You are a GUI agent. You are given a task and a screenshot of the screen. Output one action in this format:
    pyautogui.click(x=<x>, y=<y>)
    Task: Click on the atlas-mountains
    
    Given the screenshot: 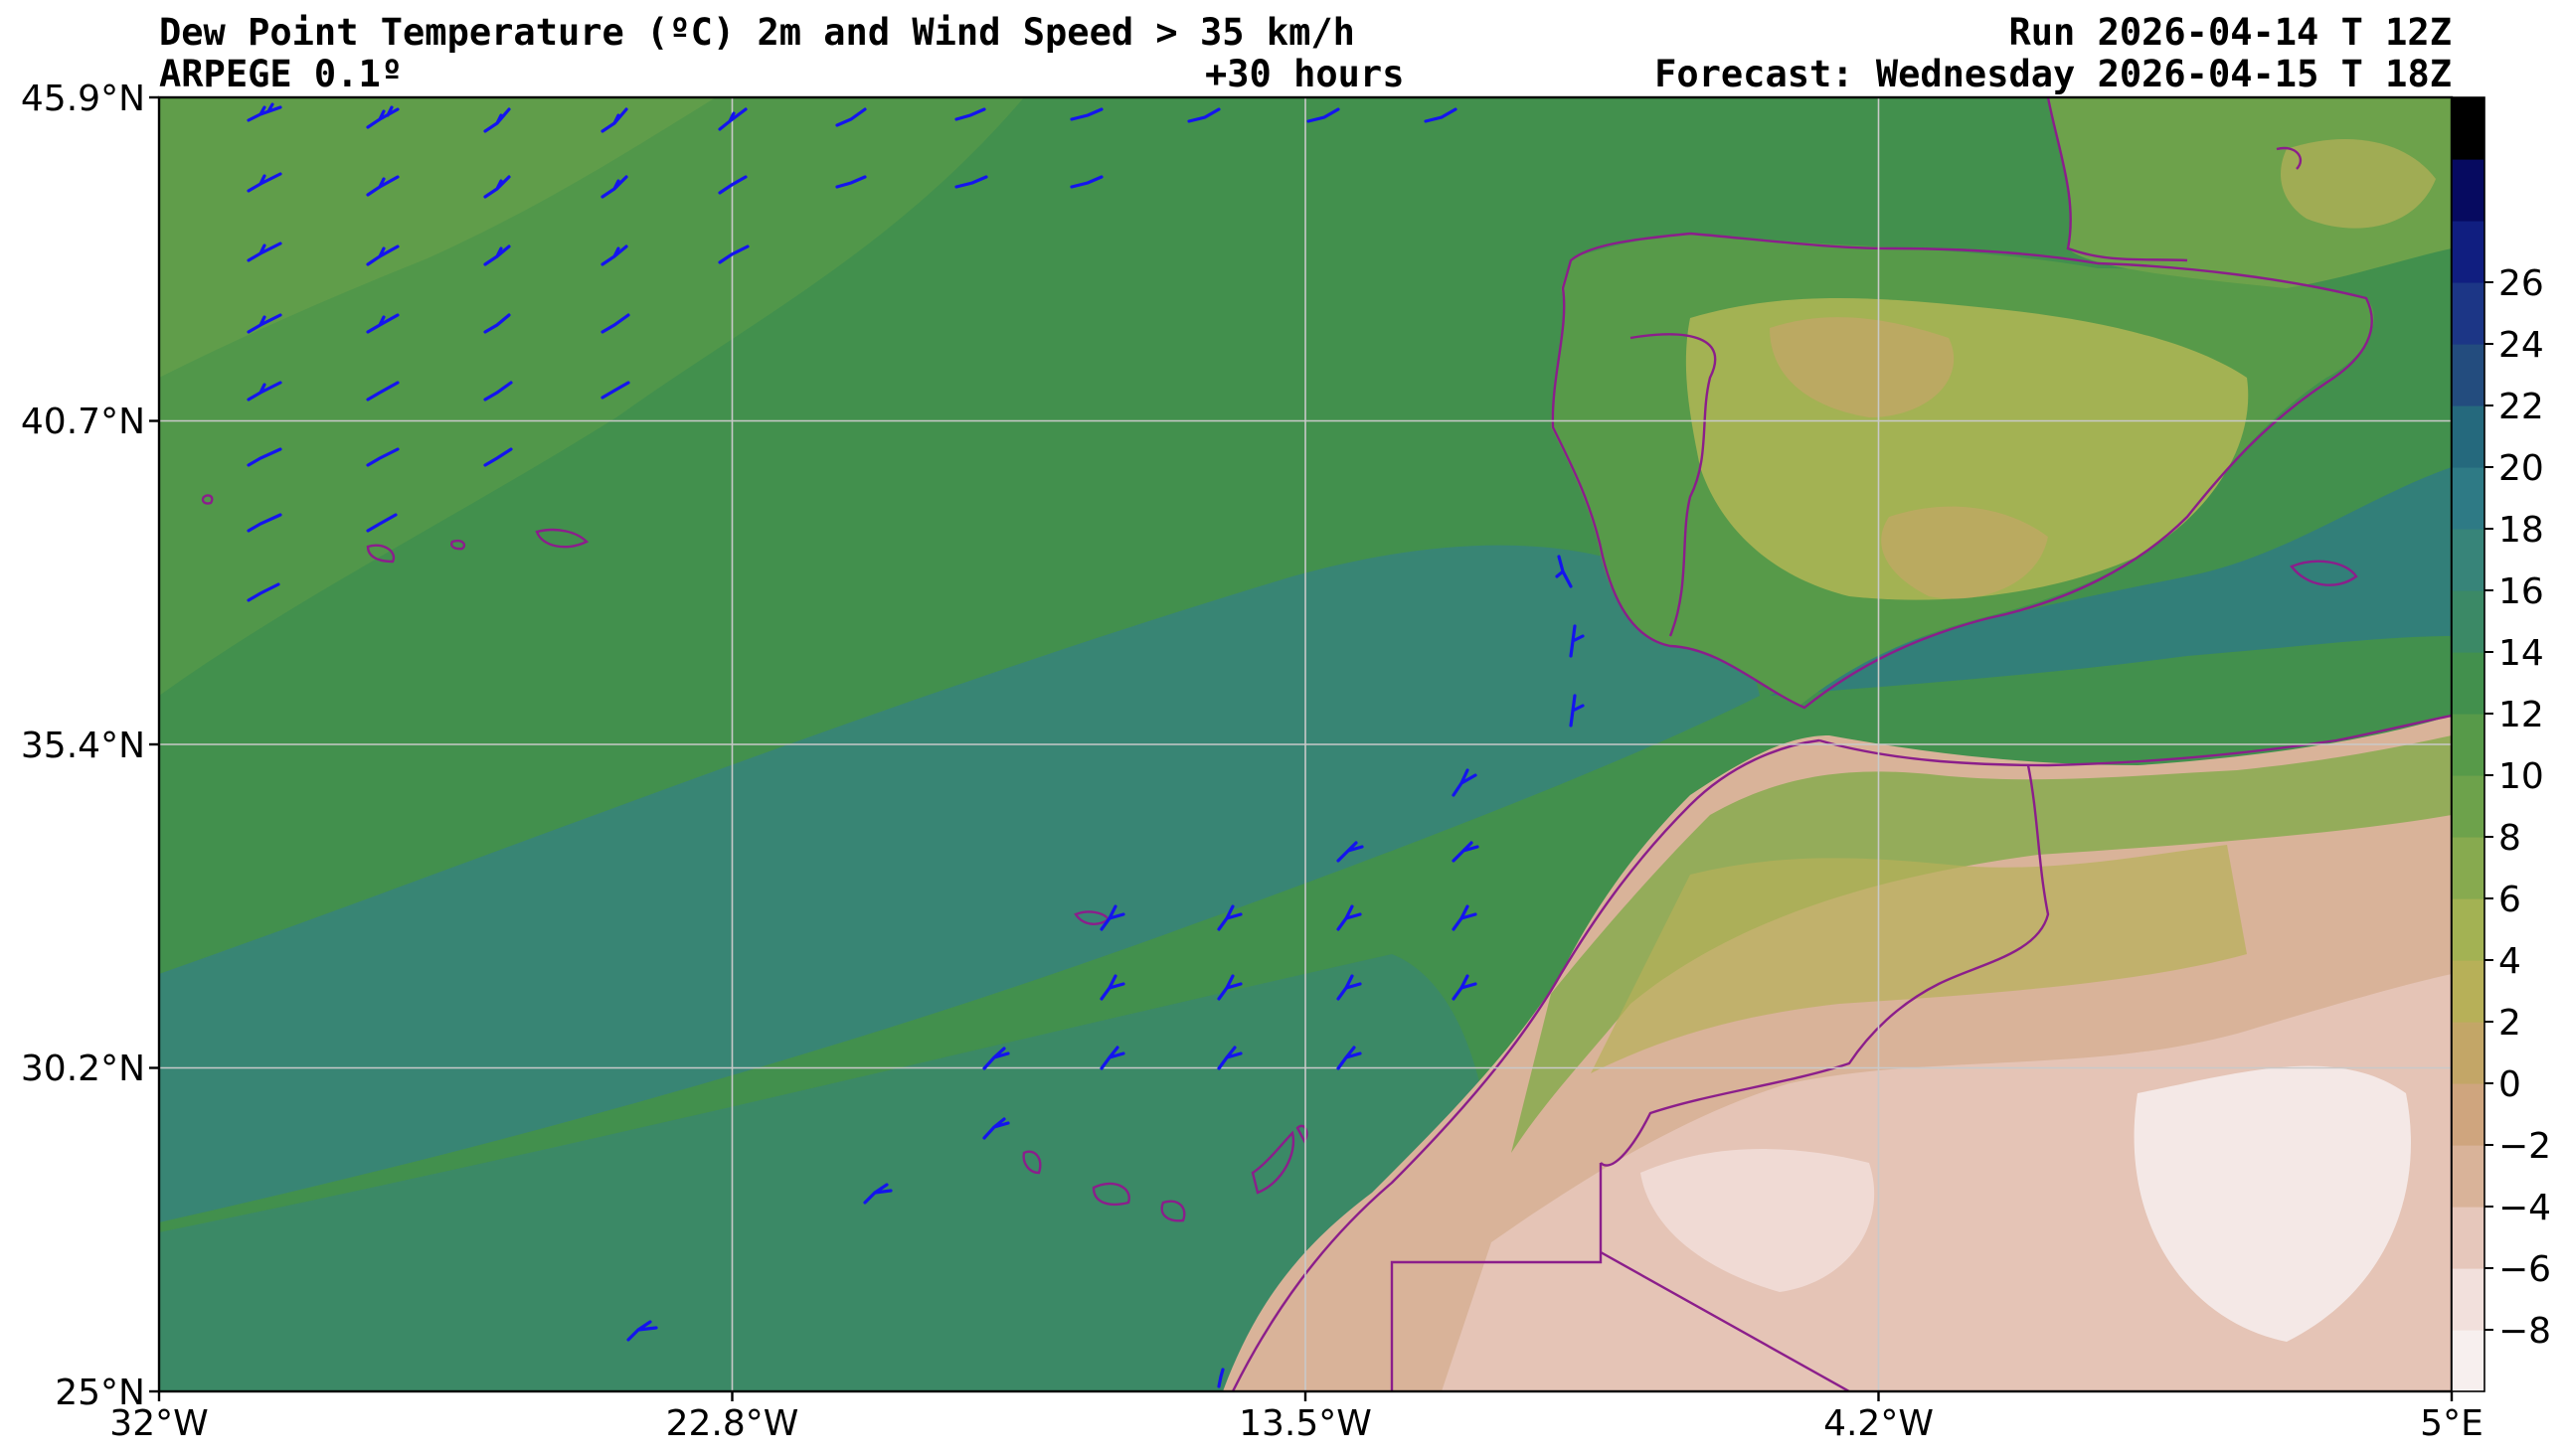 What is the action you would take?
    pyautogui.click(x=1919, y=959)
    